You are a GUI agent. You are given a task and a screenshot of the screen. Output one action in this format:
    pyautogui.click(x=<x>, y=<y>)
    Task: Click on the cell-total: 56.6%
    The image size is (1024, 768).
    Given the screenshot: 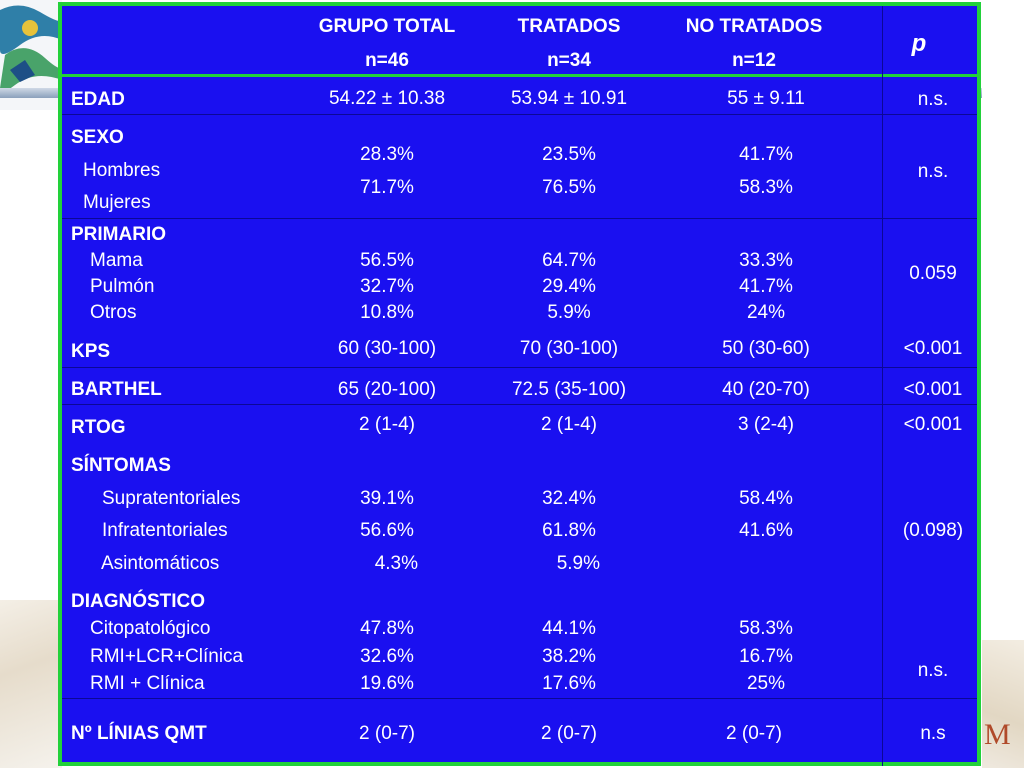 What is the action you would take?
    pyautogui.click(x=387, y=530)
    